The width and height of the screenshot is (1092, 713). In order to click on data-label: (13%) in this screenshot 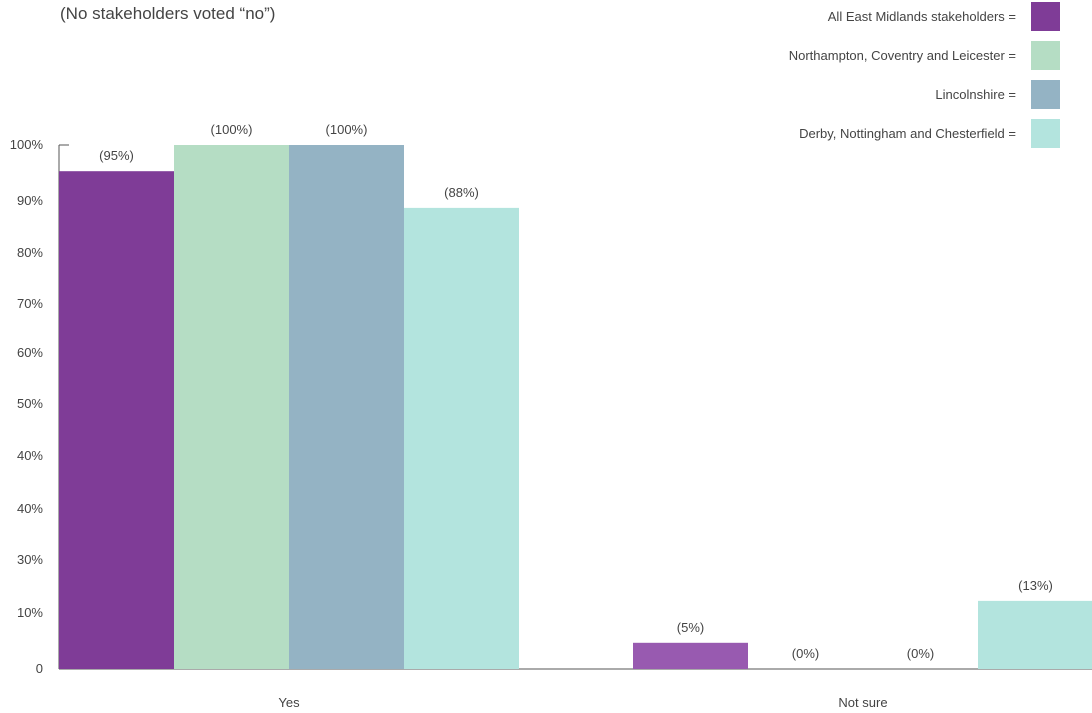, I will do `click(1035, 585)`.